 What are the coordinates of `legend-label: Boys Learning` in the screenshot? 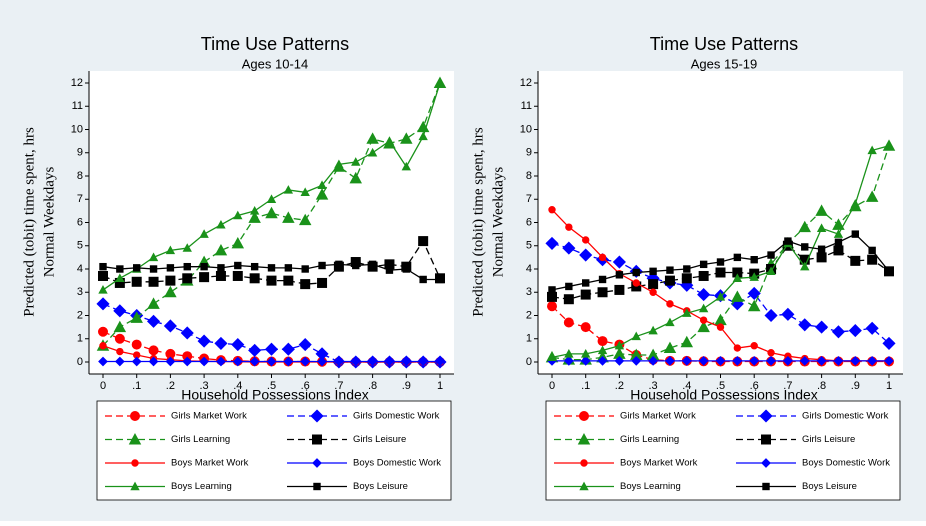 It's located at (650, 486).